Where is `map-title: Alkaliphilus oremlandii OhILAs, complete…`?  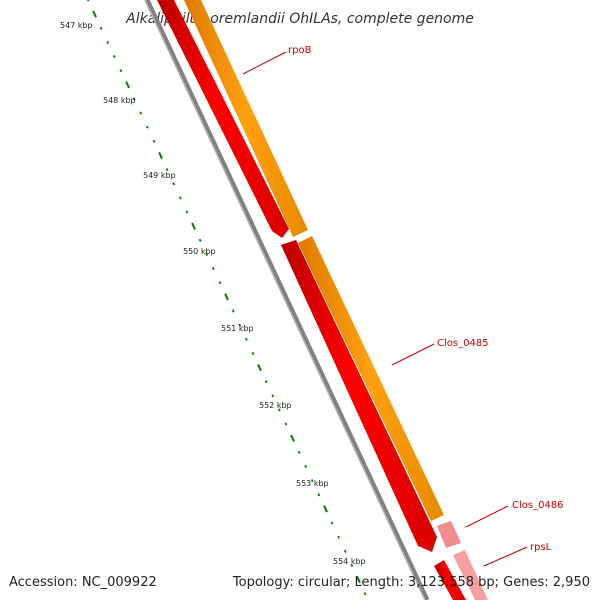 map-title: Alkaliphilus oremlandii OhILAs, complete… is located at coordinates (299, 19).